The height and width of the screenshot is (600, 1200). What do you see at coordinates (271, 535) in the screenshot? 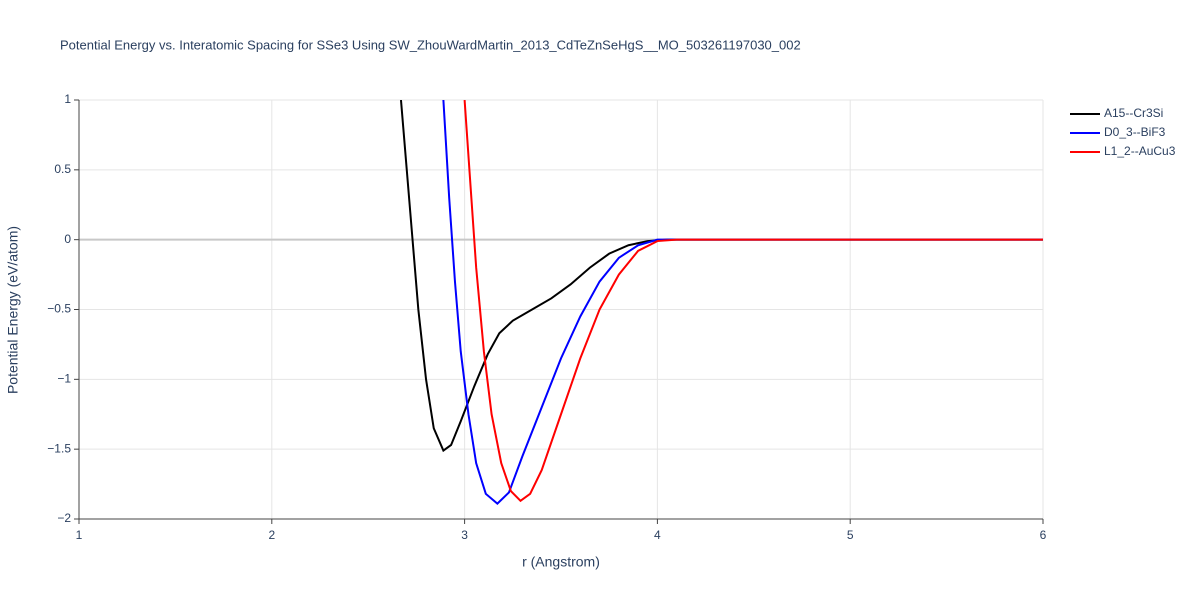
I see `x-tick-label: 2` at bounding box center [271, 535].